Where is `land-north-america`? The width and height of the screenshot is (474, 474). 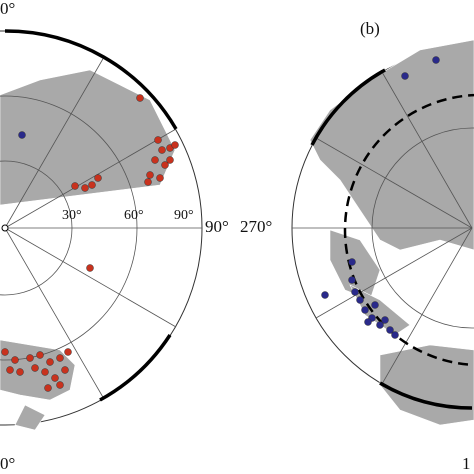
land-north-america is located at coordinates (88, 137).